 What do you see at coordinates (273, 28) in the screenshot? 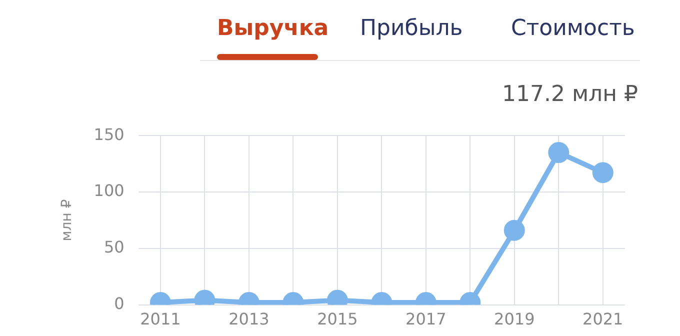
I see `text: Выручка` at bounding box center [273, 28].